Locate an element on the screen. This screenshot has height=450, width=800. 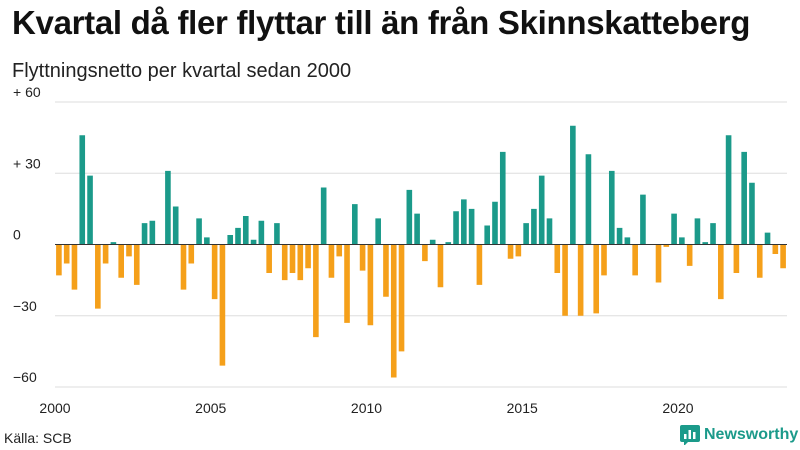
brand-logo: Newsworthy is located at coordinates (739, 435).